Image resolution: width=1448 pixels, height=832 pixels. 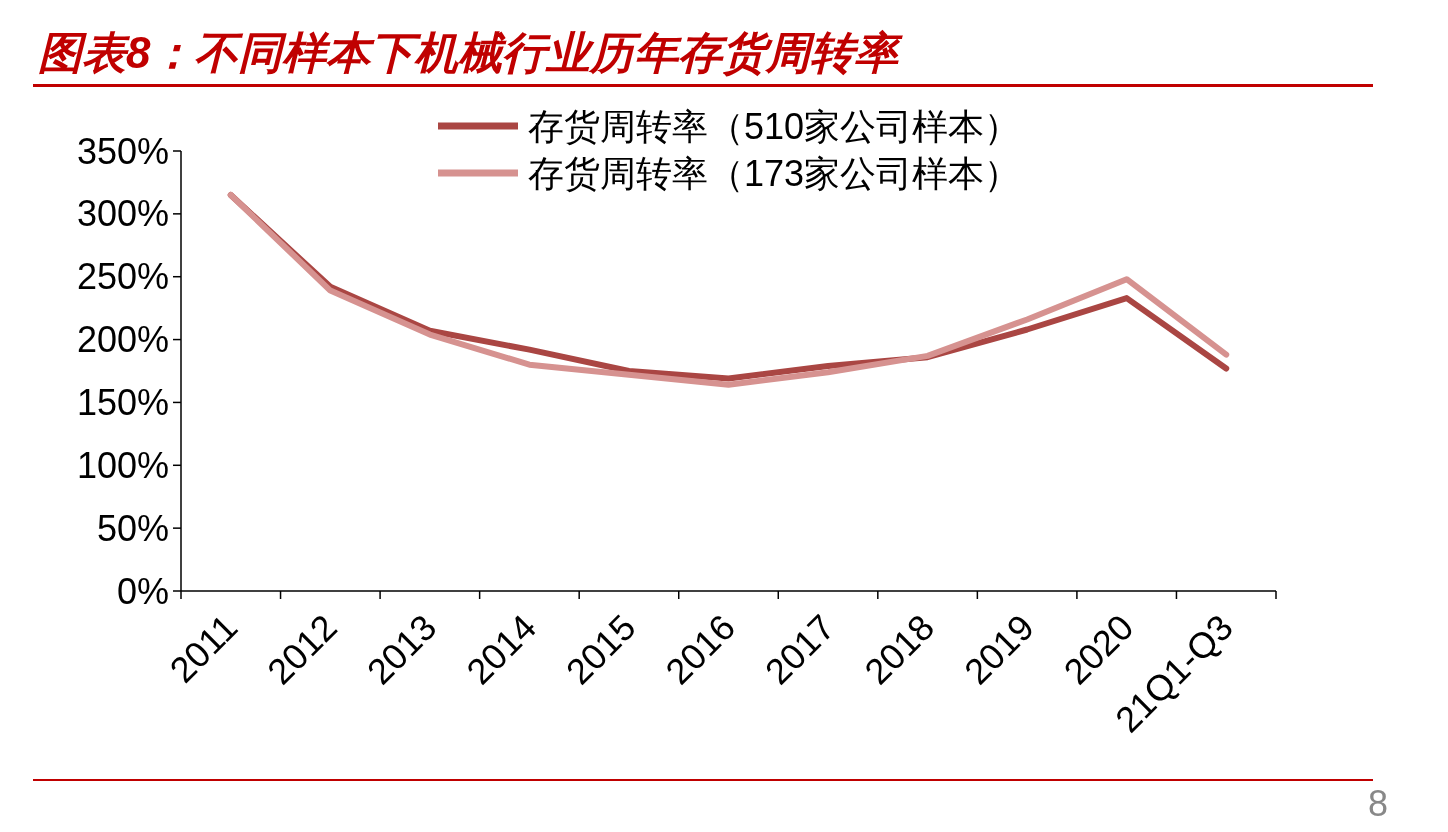 What do you see at coordinates (122, 277) in the screenshot?
I see `y-tick-label: 250%` at bounding box center [122, 277].